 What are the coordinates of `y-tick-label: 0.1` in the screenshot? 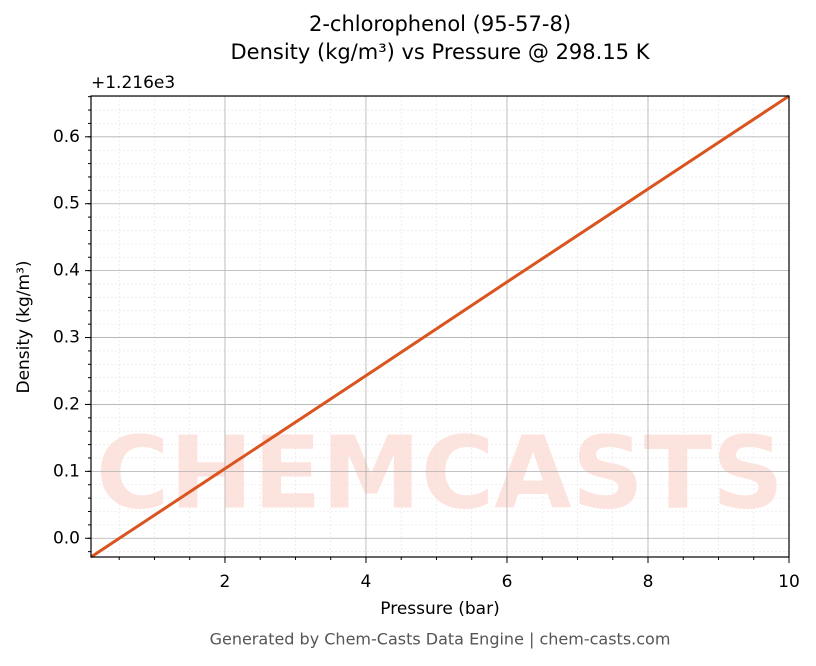 It's located at (66, 471).